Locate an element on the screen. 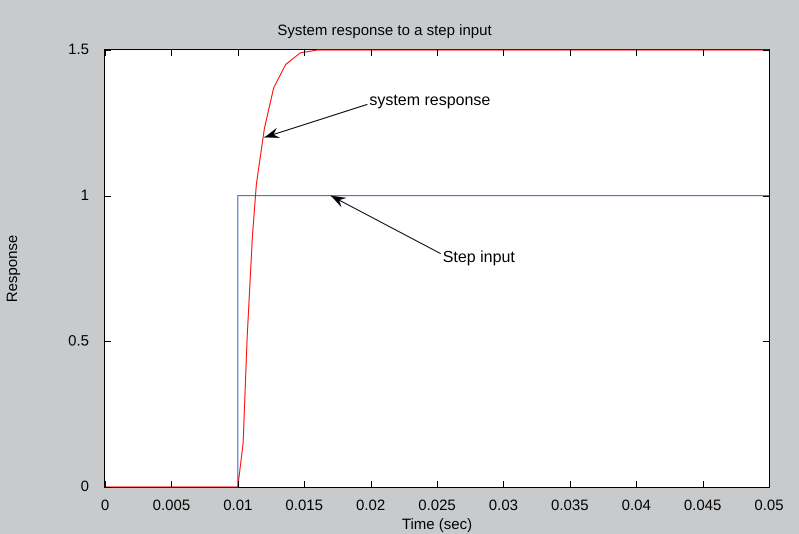 Image resolution: width=799 pixels, height=534 pixels. annotation: Step input is located at coordinates (479, 257).